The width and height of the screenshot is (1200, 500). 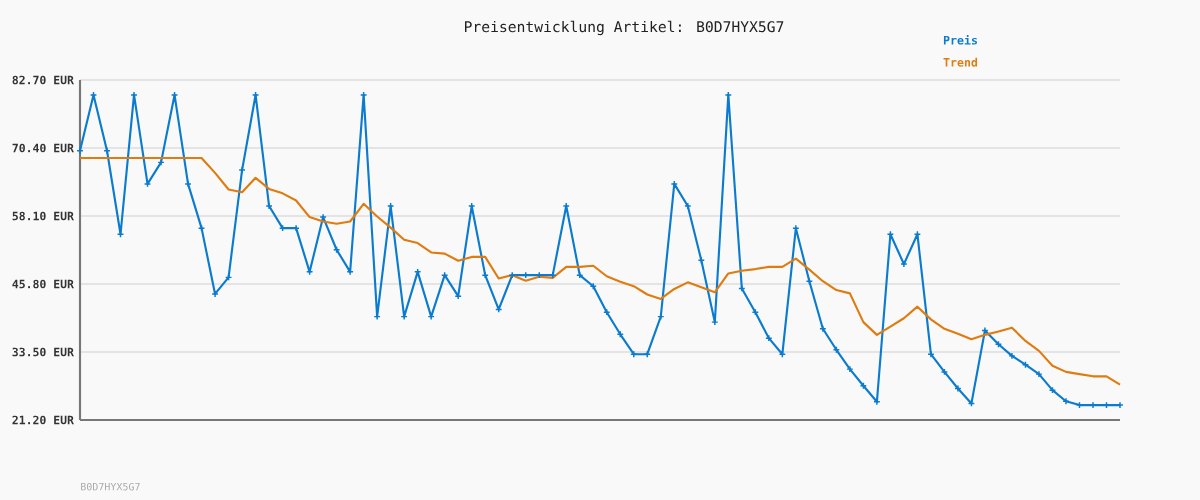 What do you see at coordinates (960, 39) in the screenshot?
I see `text: Preis` at bounding box center [960, 39].